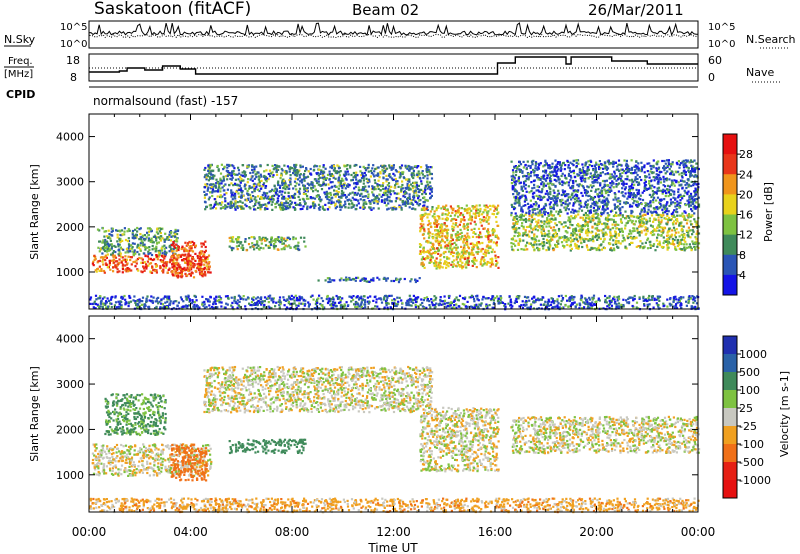 This screenshot has height=554, width=800. Describe the element at coordinates (73, 77) in the screenshot. I see `freq-left-tick-bottom: 8` at that location.